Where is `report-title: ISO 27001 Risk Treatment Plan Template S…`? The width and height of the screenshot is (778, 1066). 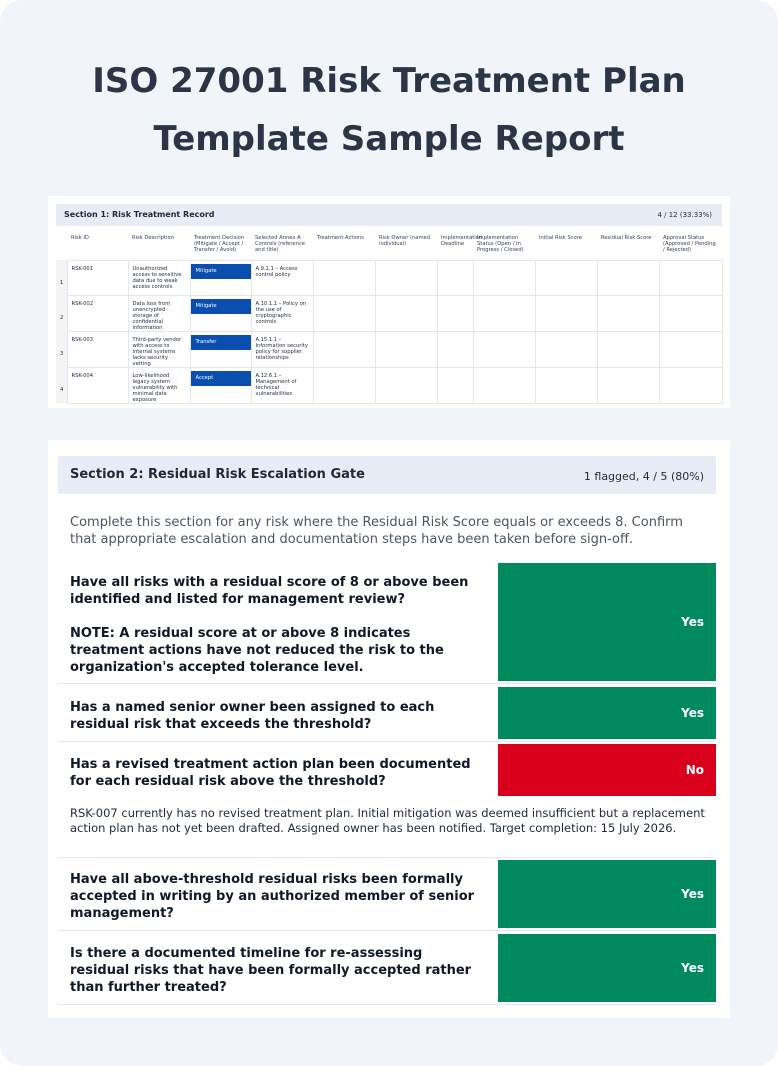 report-title: ISO 27001 Risk Treatment Plan Template S… is located at coordinates (389, 110).